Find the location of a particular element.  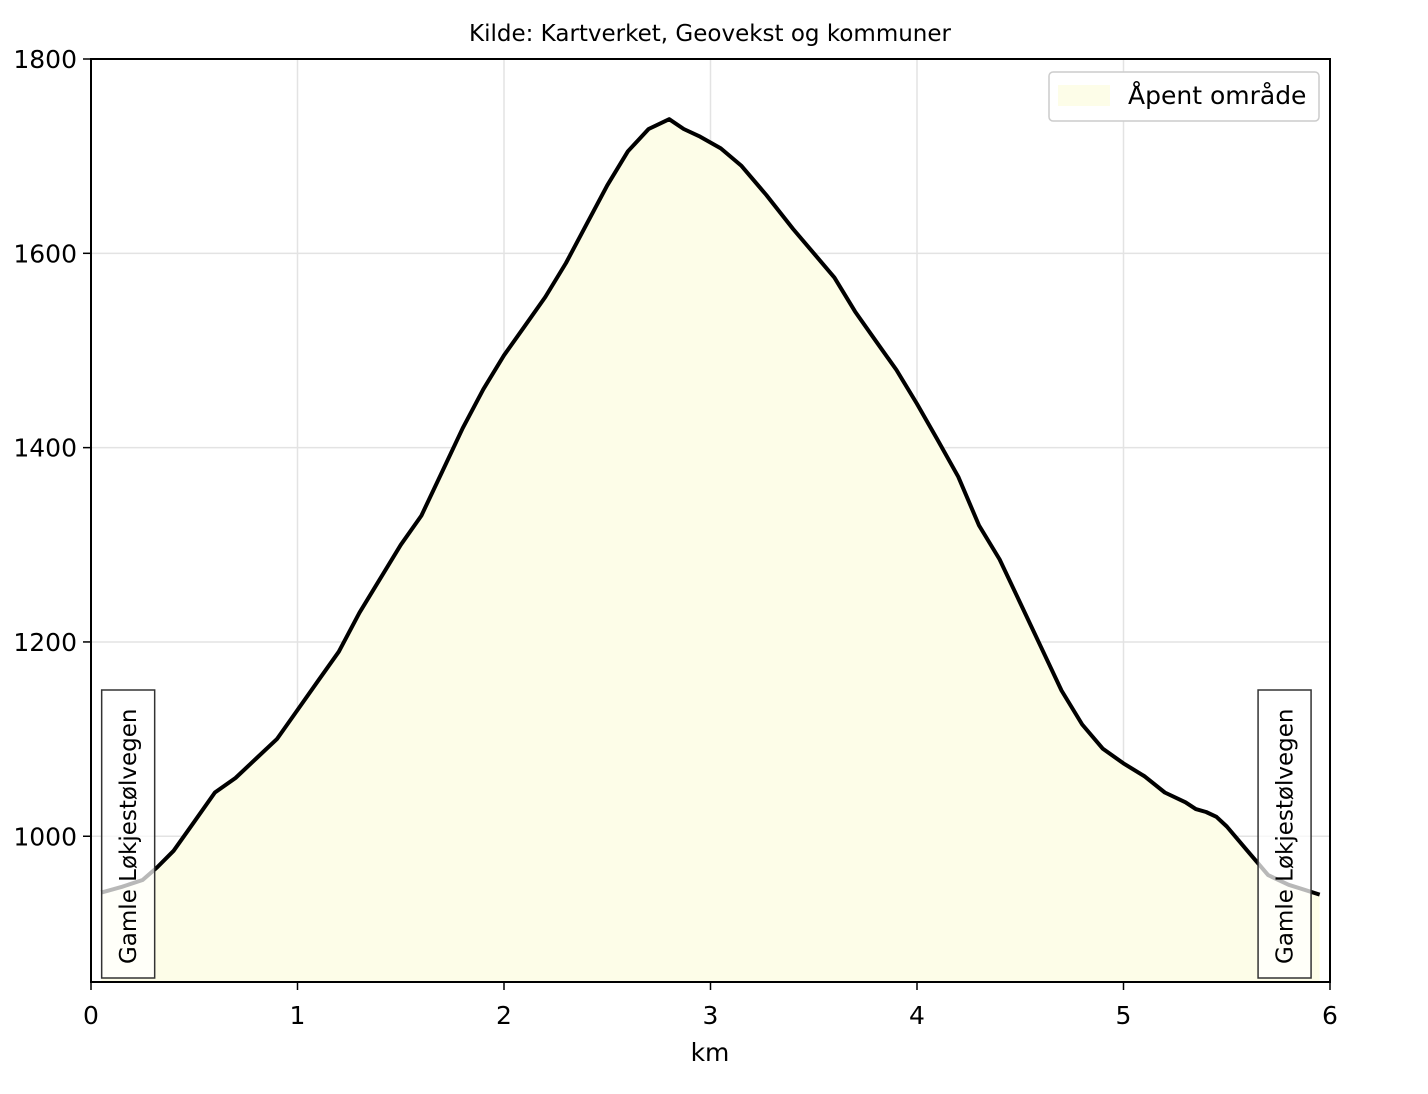

x-tick-label: 1 is located at coordinates (298, 1015).